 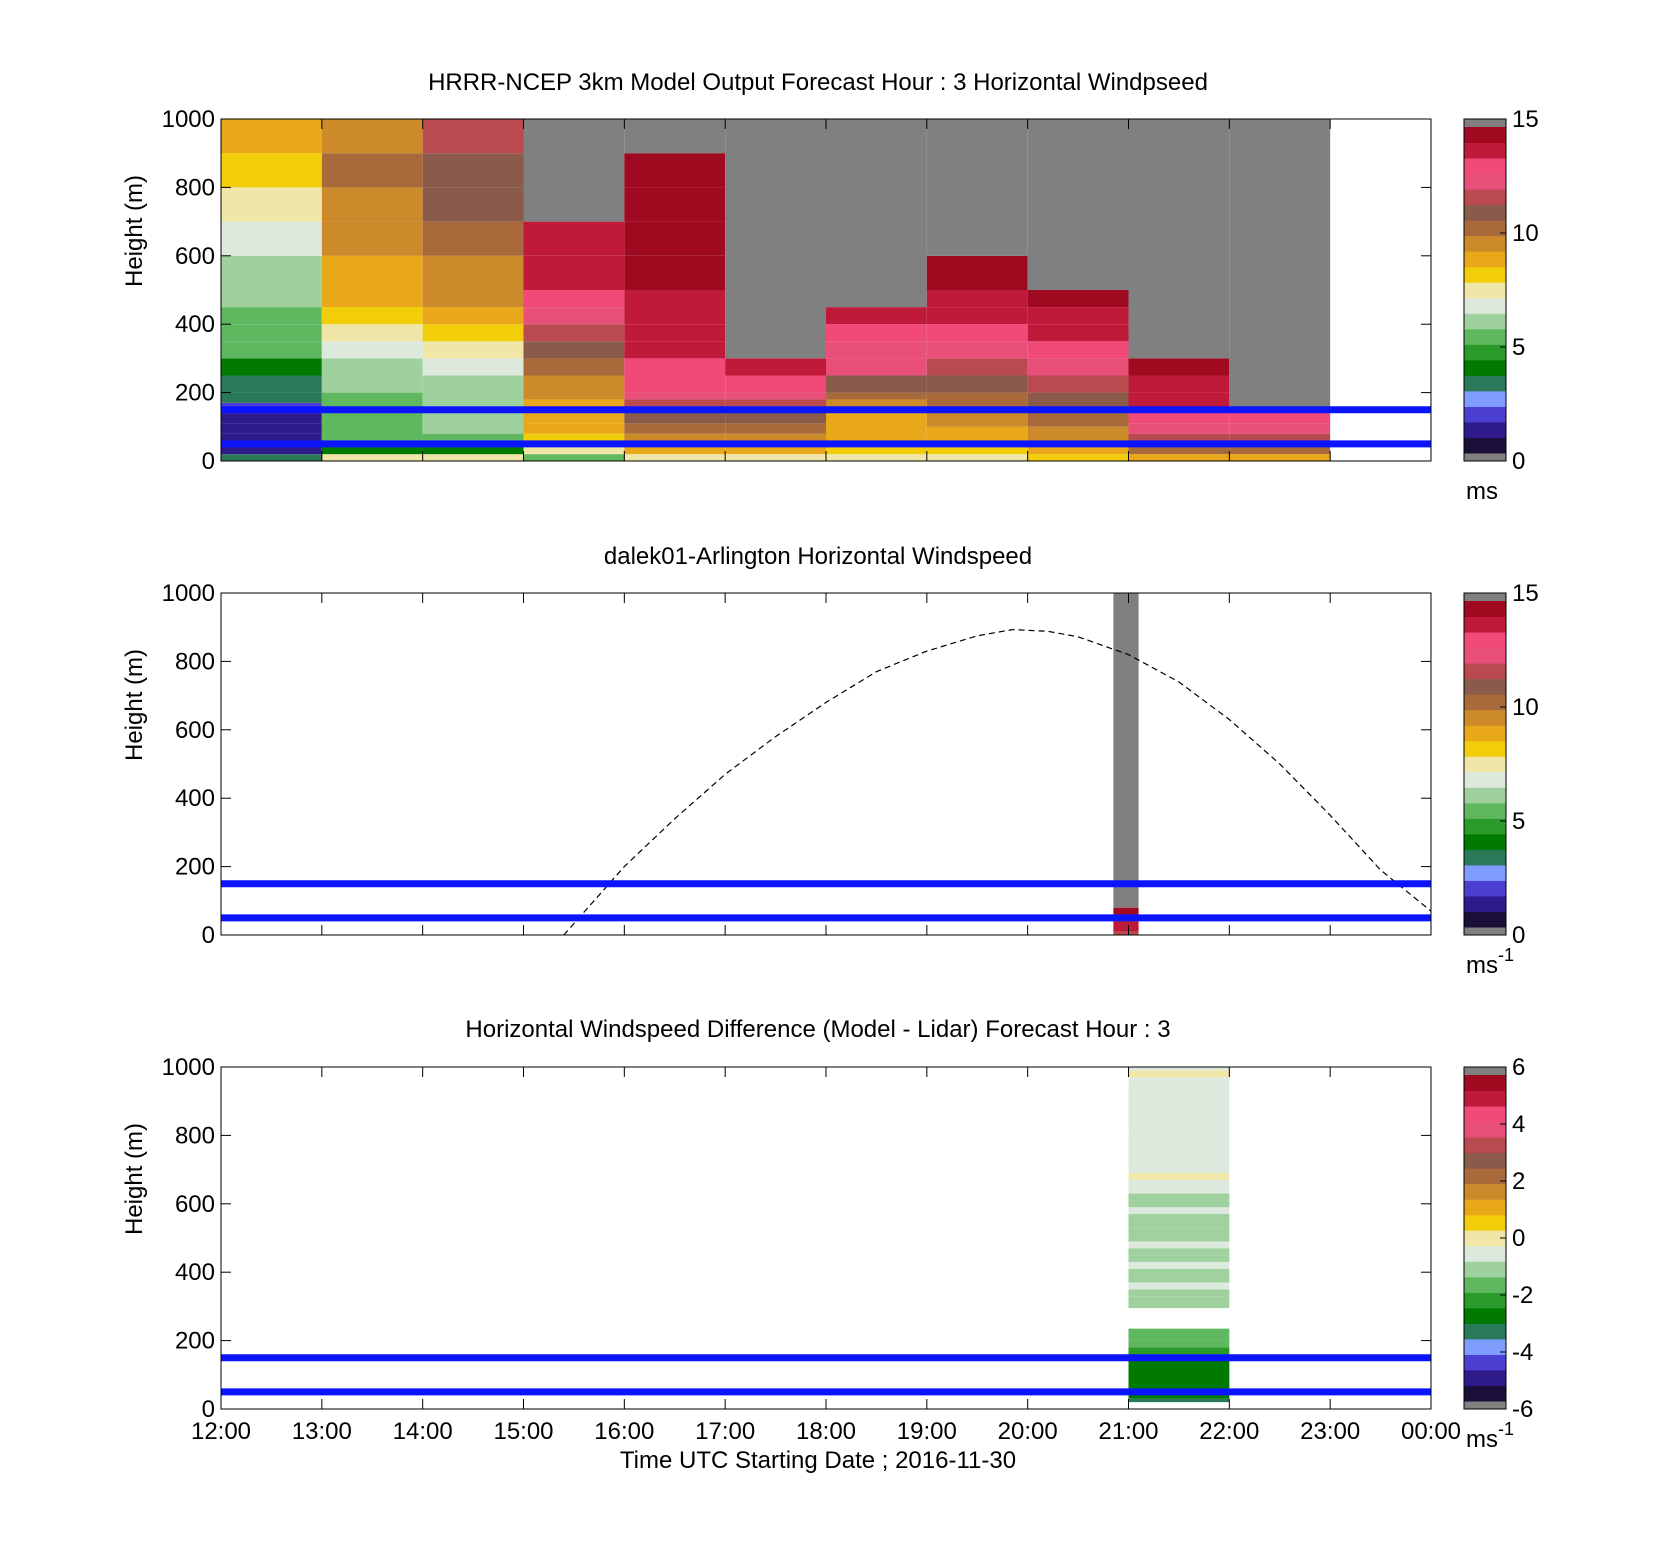 What do you see at coordinates (221, 1431) in the screenshot?
I see `x-tick-label: 12:00` at bounding box center [221, 1431].